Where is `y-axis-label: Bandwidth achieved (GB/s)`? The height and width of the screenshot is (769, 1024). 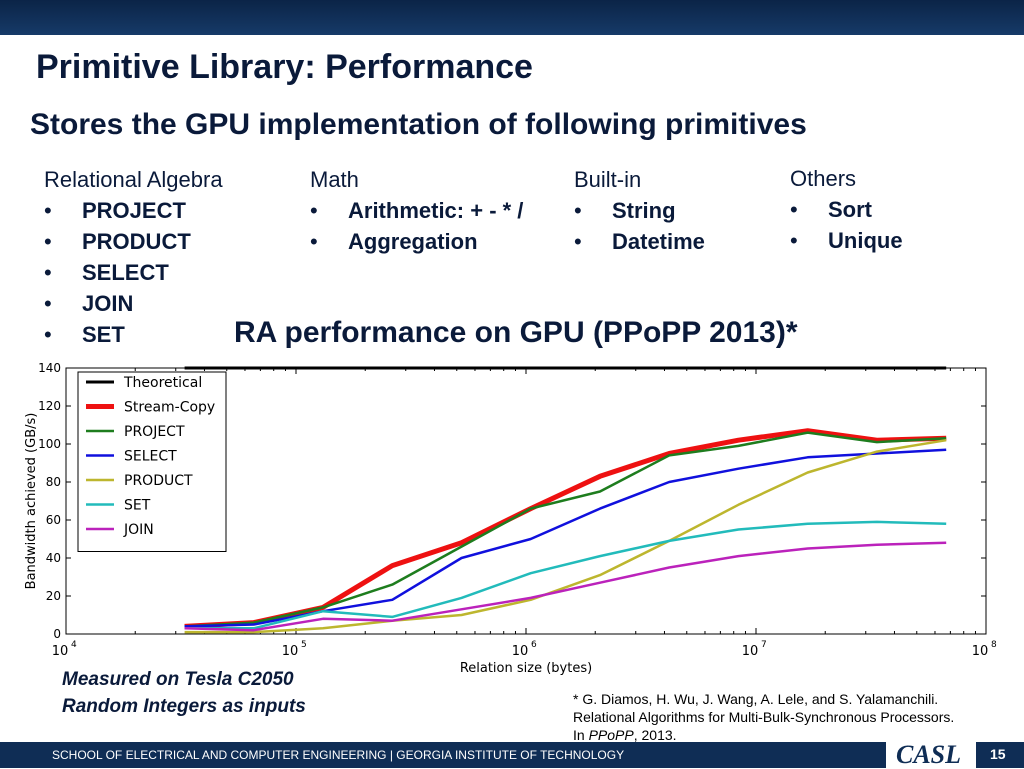
y-axis-label: Bandwidth achieved (GB/s) is located at coordinates (31, 501).